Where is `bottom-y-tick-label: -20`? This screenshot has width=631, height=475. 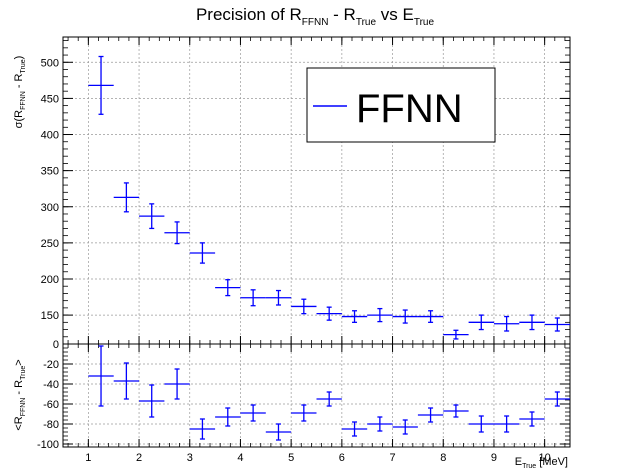
bottom-y-tick-label: -20 is located at coordinates (51, 365).